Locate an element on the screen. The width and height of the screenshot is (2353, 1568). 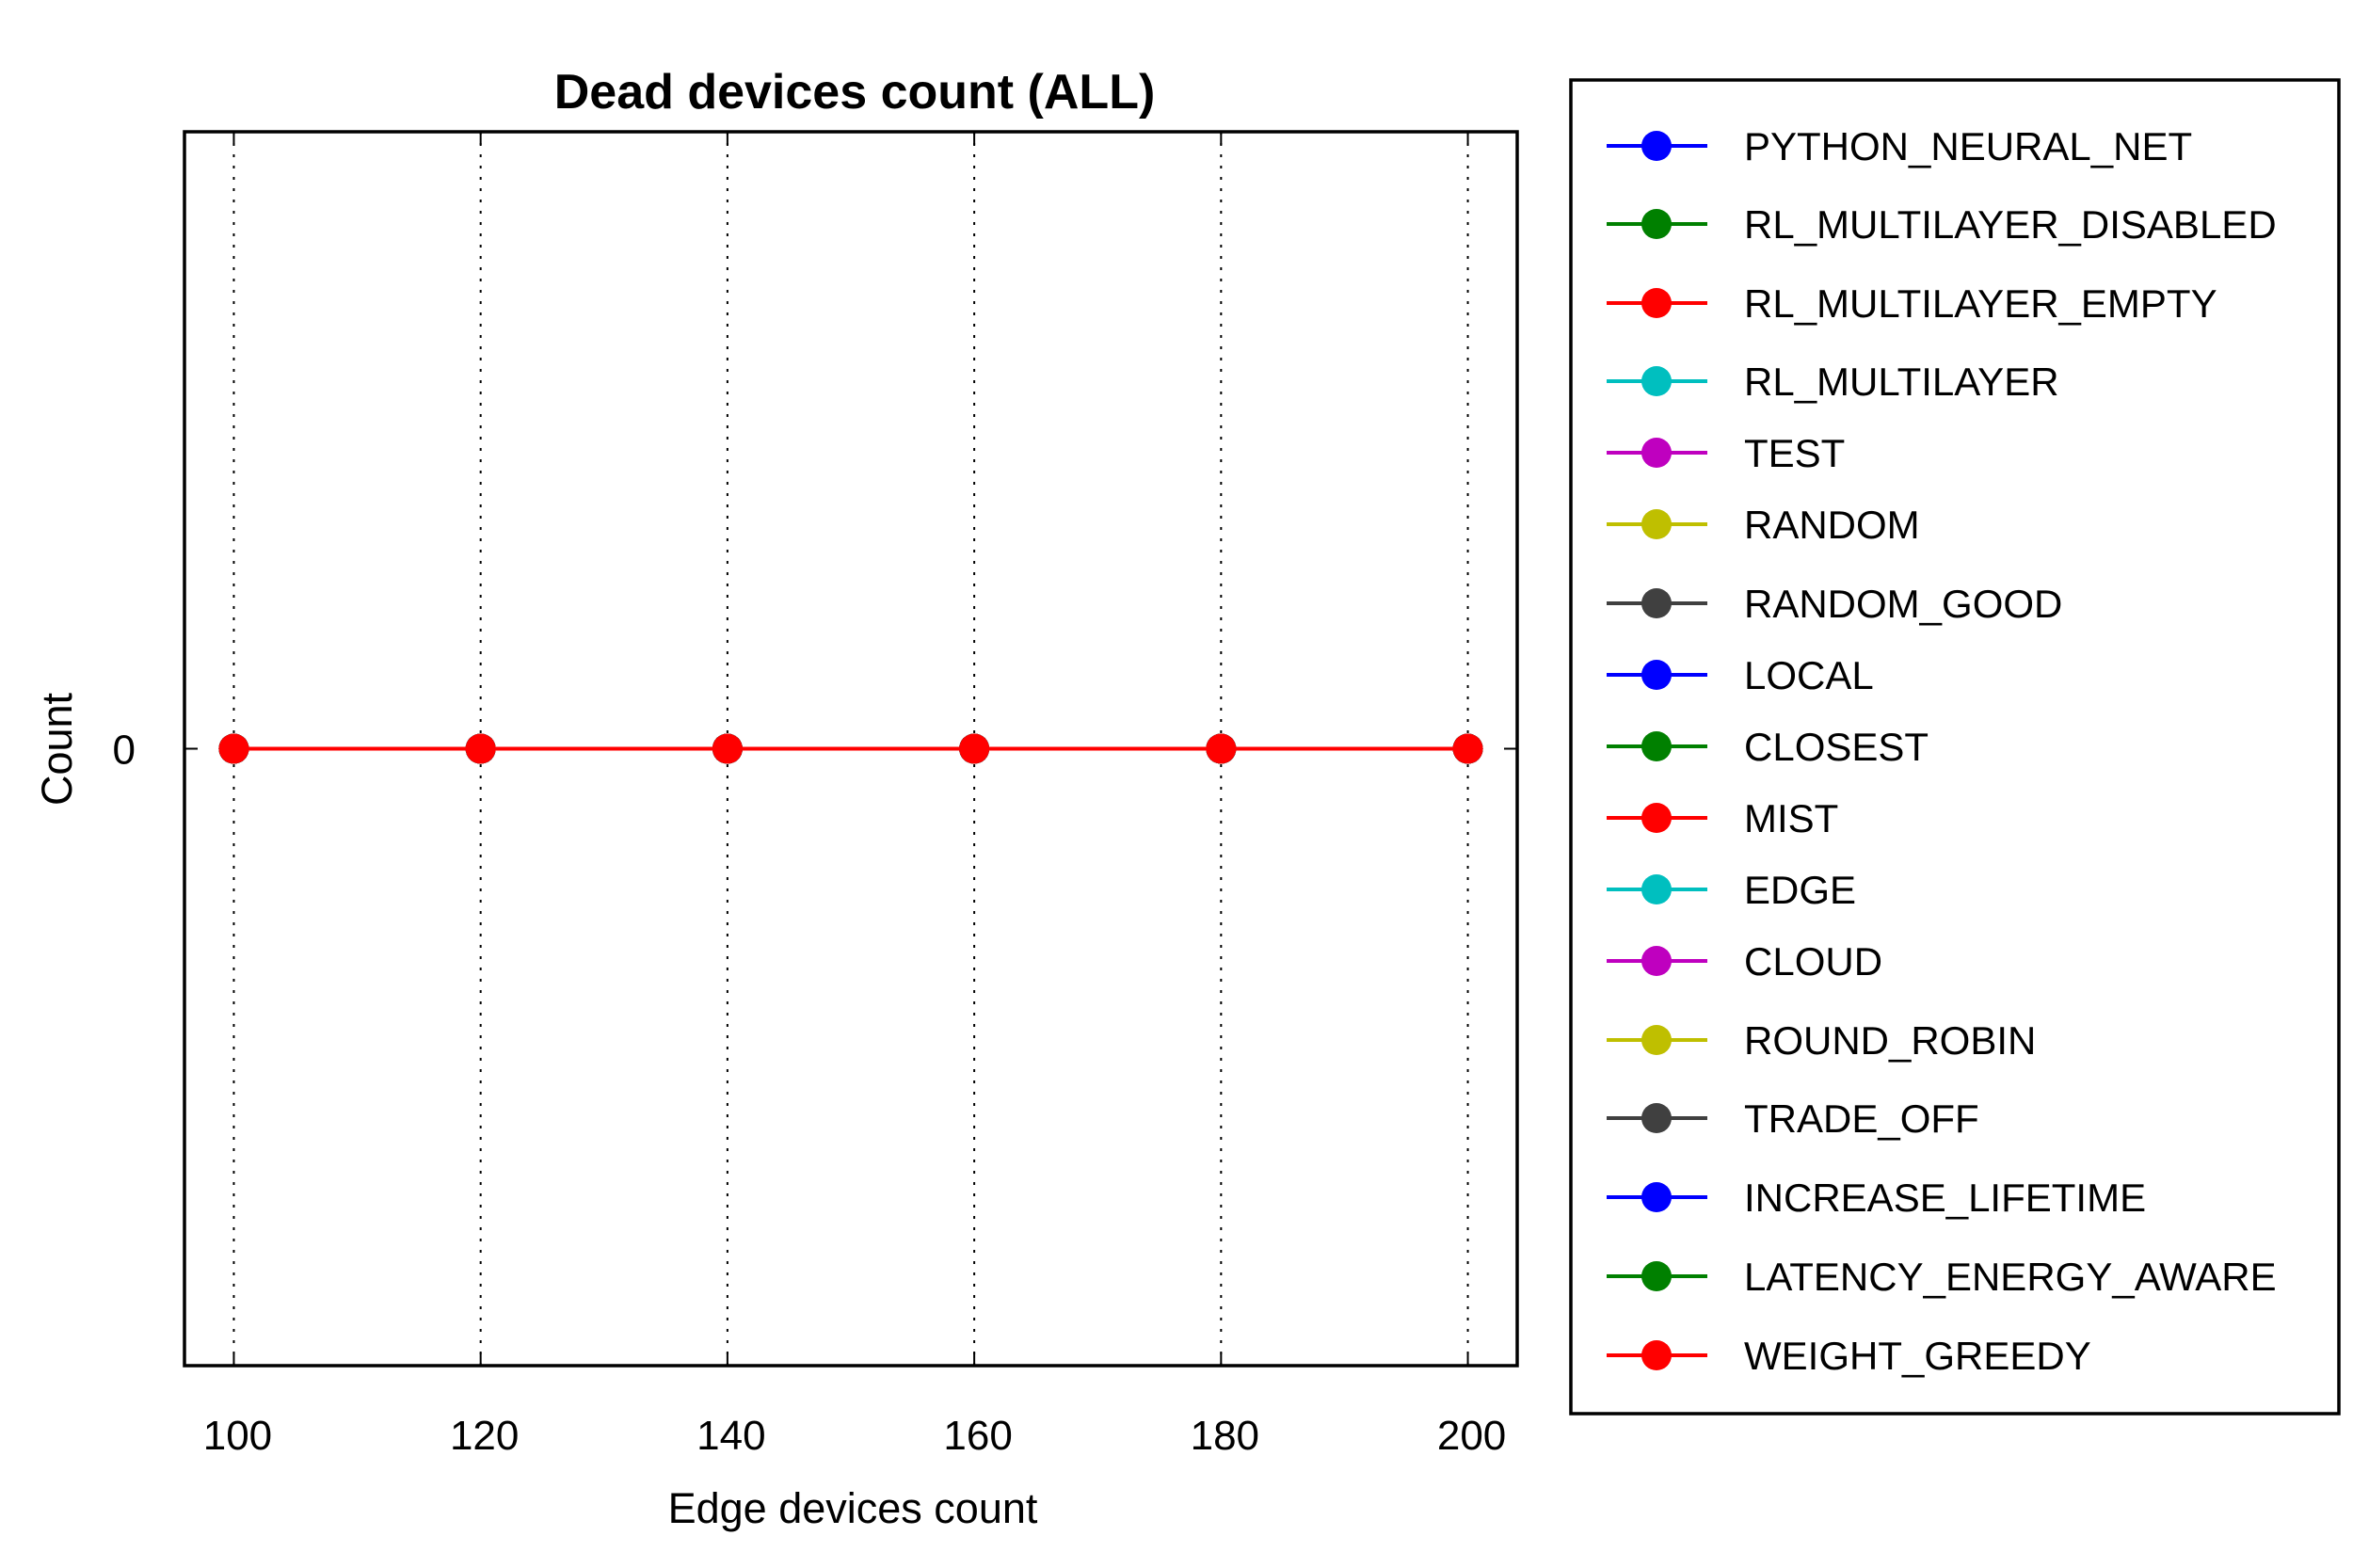
legend-label: RANDOM is located at coordinates (1832, 525).